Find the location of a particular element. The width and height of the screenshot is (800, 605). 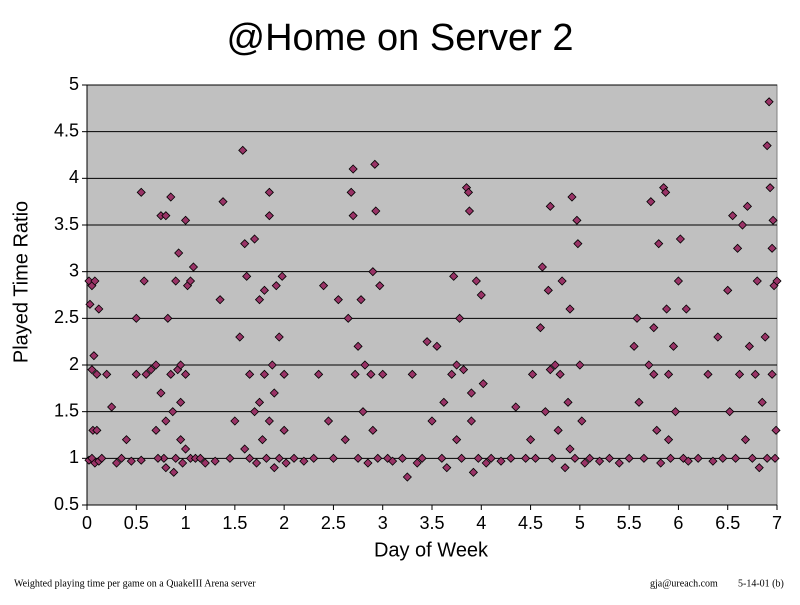

y-tick-label: 3.5 is located at coordinates (66, 224).